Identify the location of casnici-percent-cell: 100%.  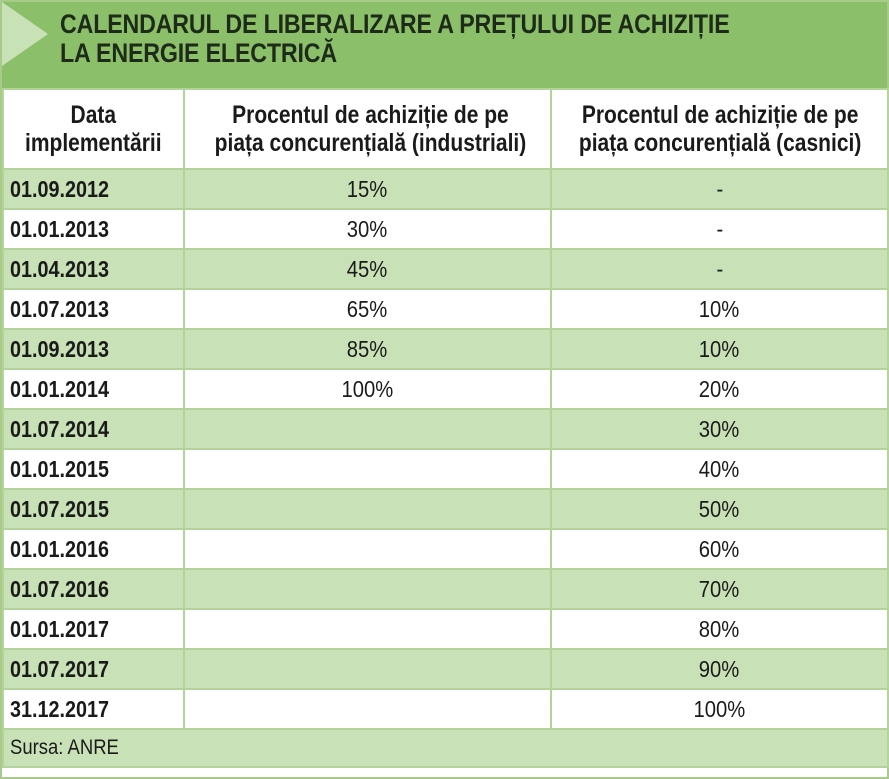
(719, 709).